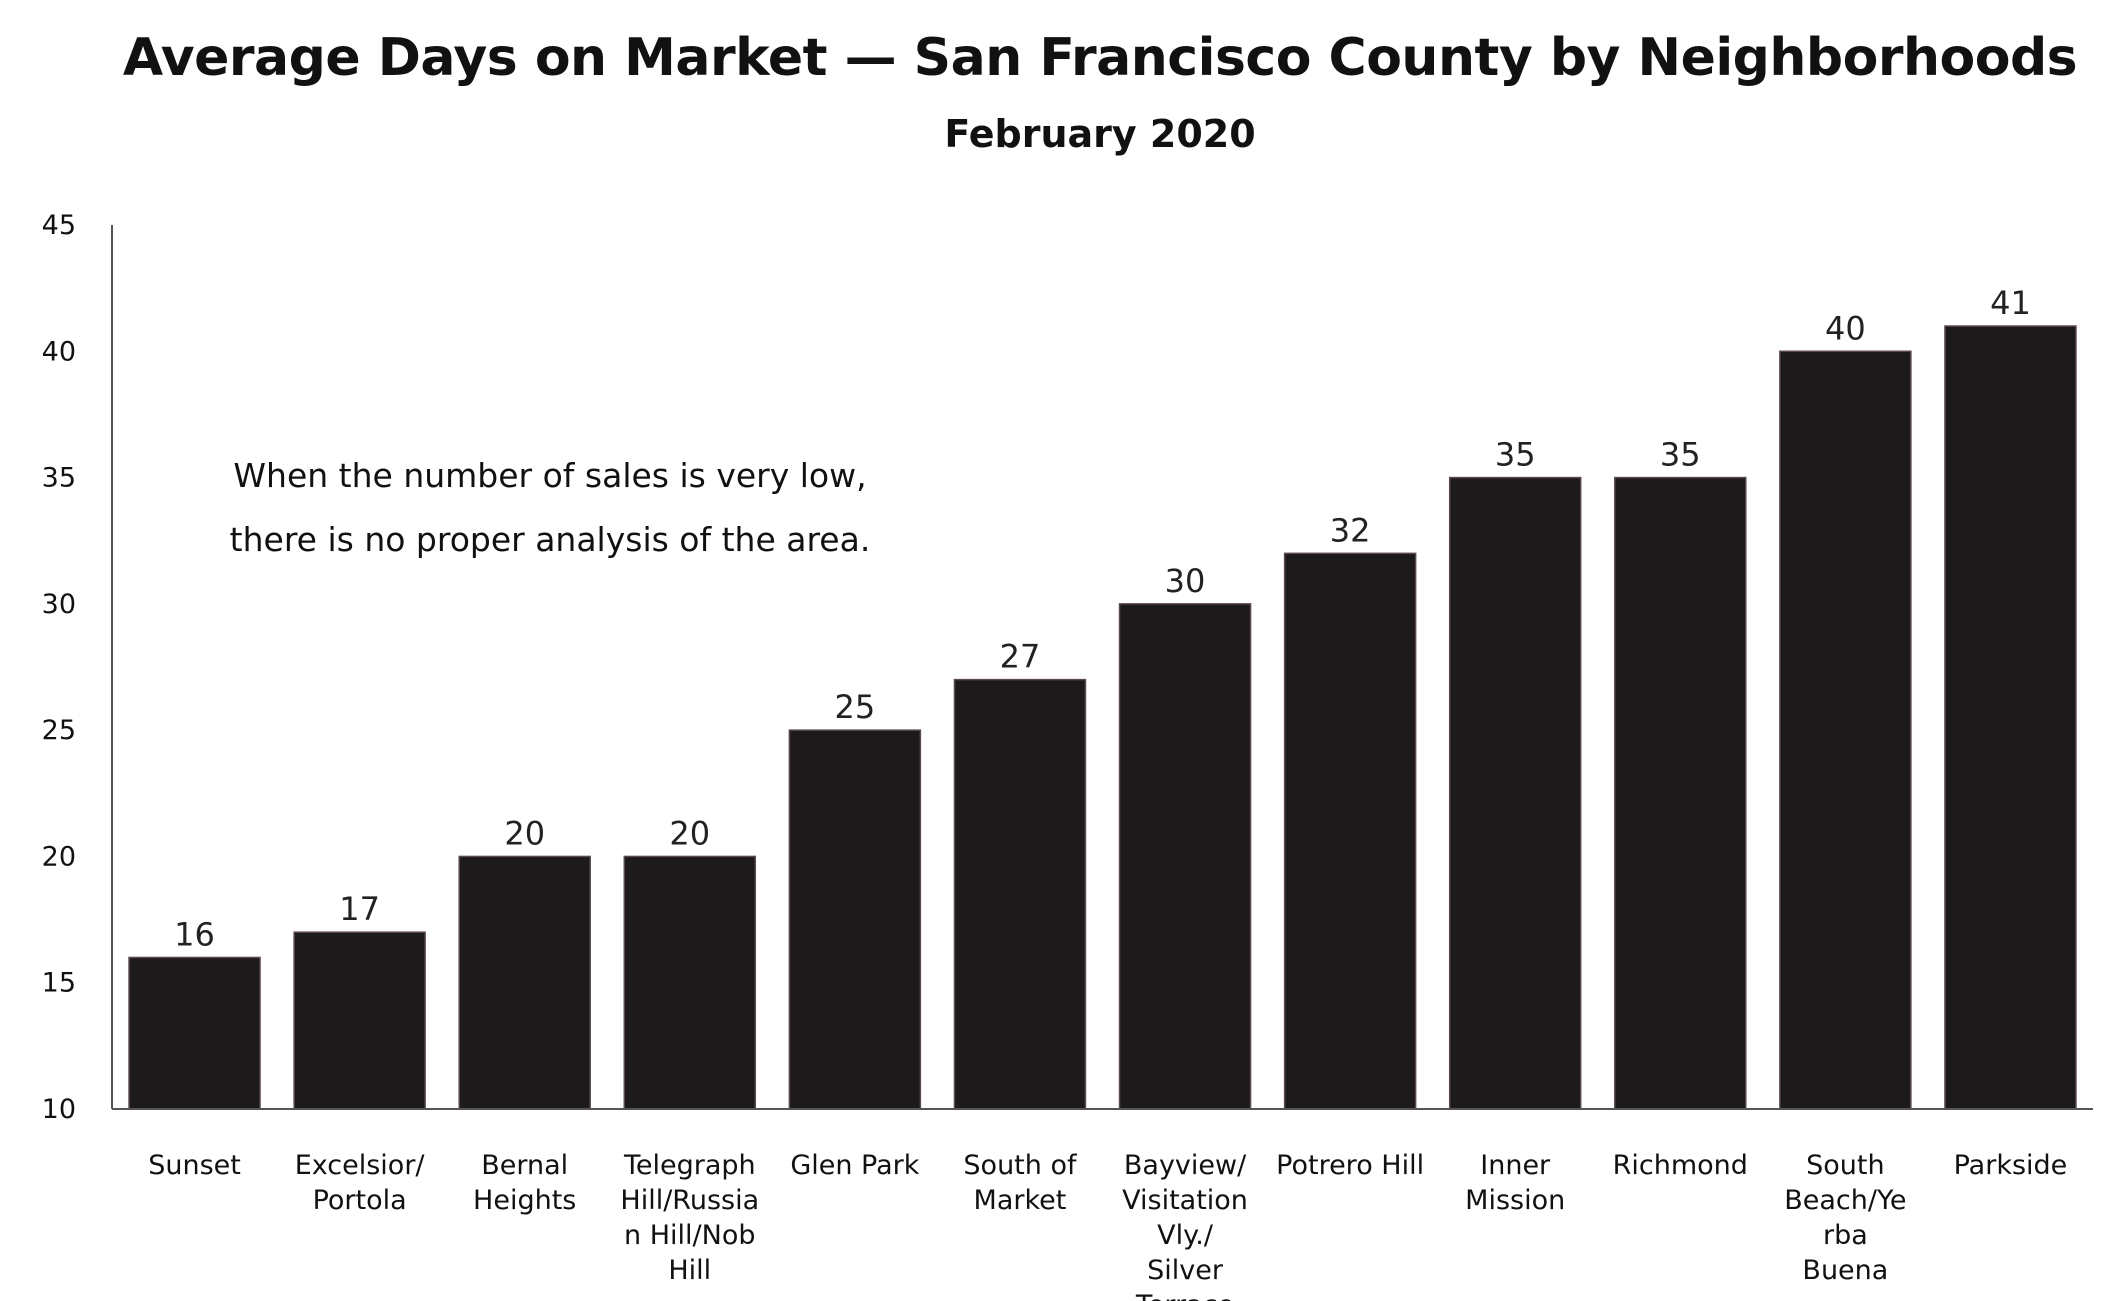  Describe the element at coordinates (550, 539) in the screenshot. I see `annotation-line-2: there is no proper analysis of the area.` at that location.